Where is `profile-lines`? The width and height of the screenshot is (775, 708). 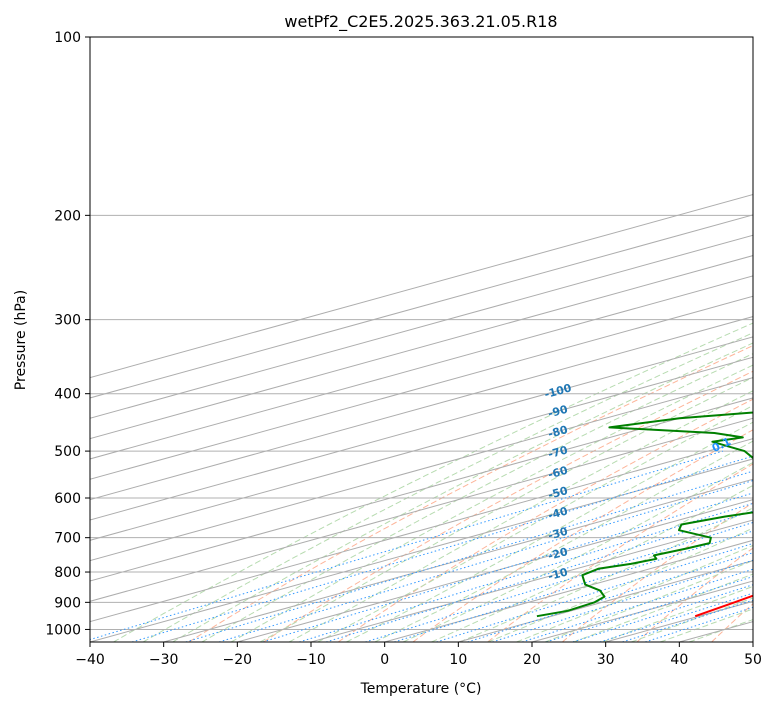 profile-lines is located at coordinates (644, 514).